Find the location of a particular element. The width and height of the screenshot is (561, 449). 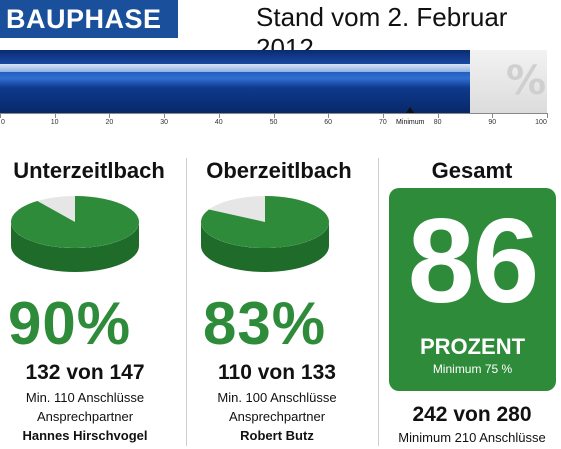

axis-tick-label: 30 is located at coordinates (164, 122).